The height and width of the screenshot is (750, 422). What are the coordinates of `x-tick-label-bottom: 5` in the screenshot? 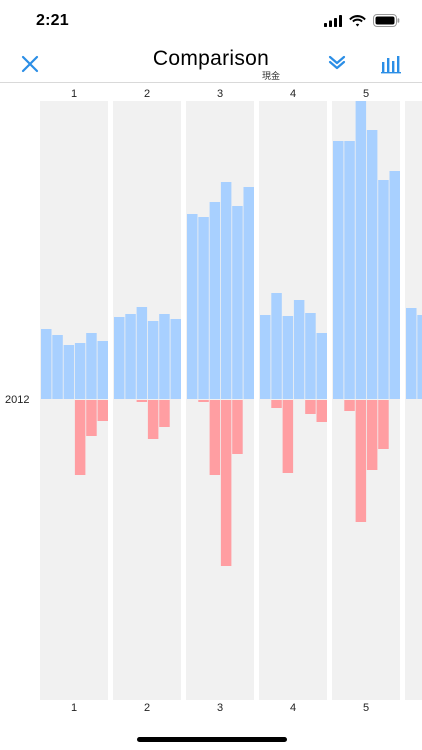 It's located at (366, 708).